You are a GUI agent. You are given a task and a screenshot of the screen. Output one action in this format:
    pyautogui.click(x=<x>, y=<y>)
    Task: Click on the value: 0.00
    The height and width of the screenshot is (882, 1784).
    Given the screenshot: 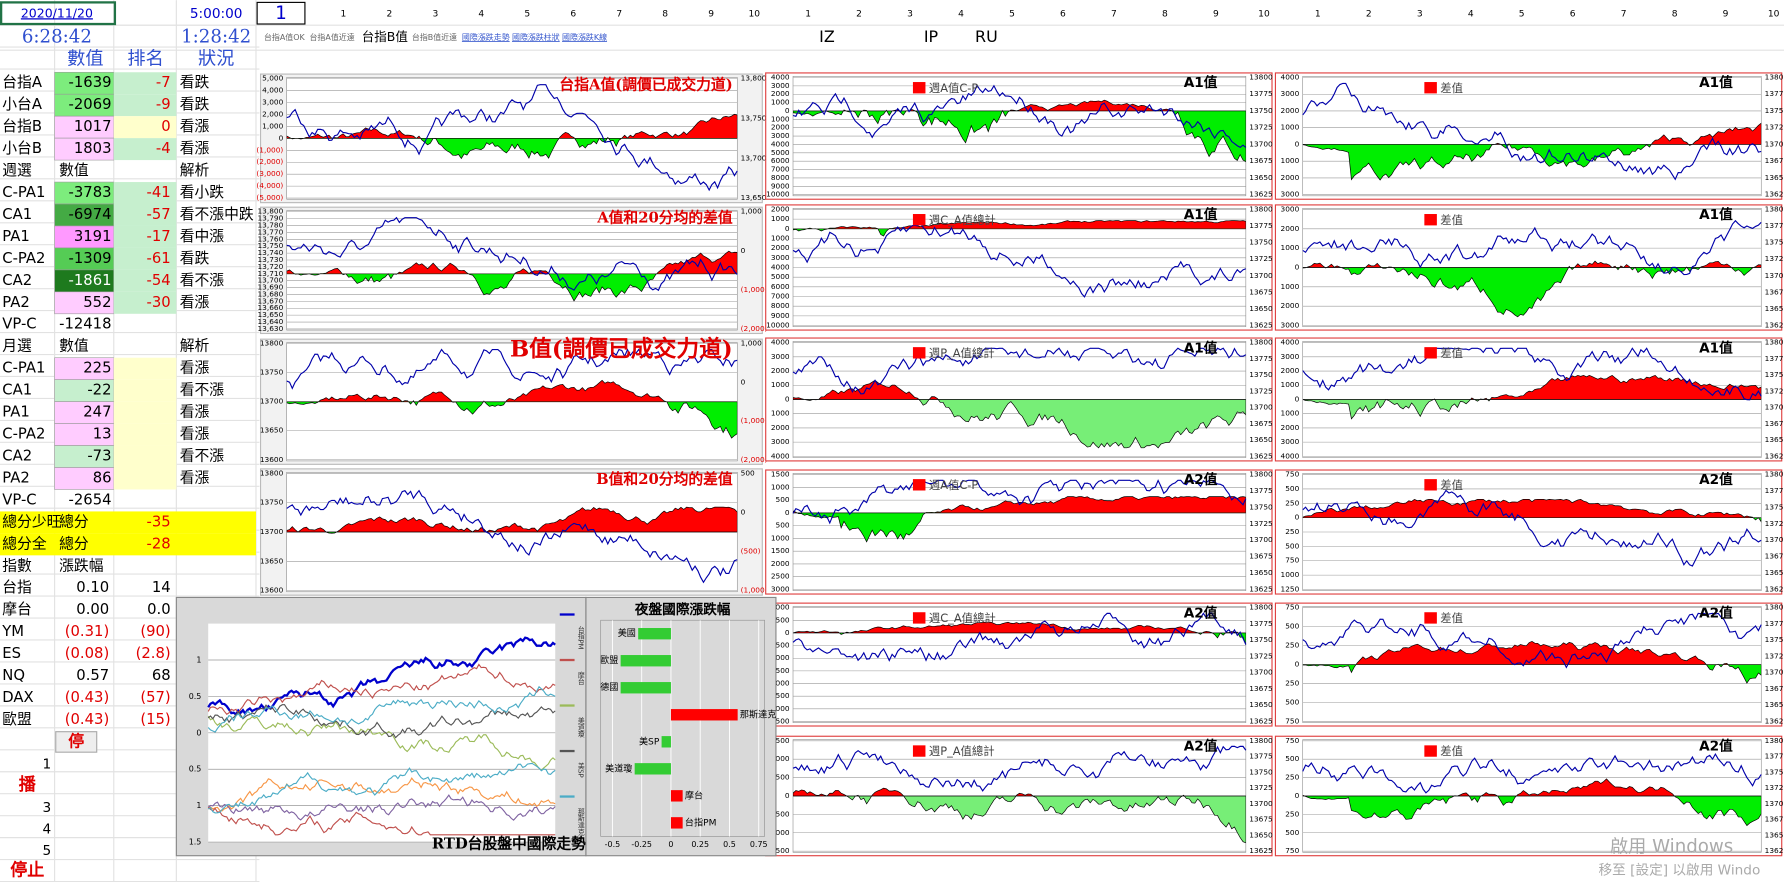 What is the action you would take?
    pyautogui.click(x=92, y=609)
    